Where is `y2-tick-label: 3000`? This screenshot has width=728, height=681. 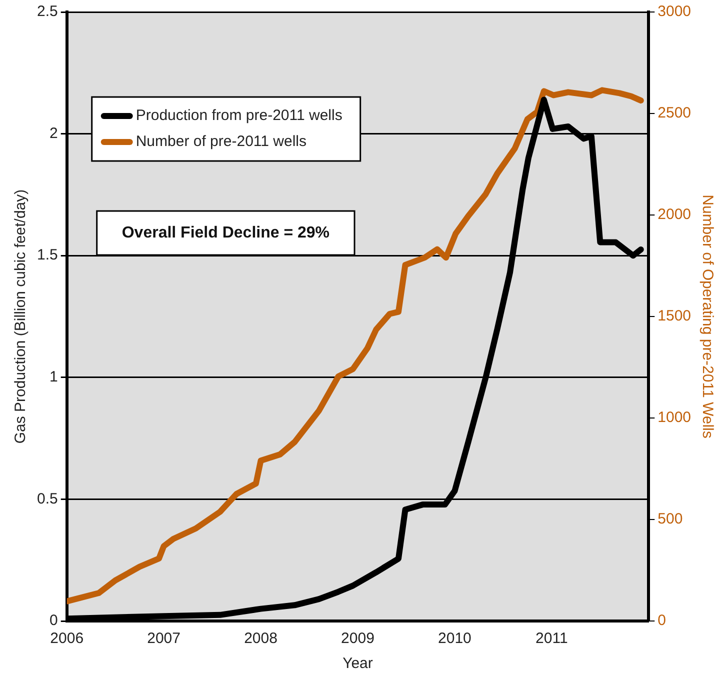 y2-tick-label: 3000 is located at coordinates (675, 11).